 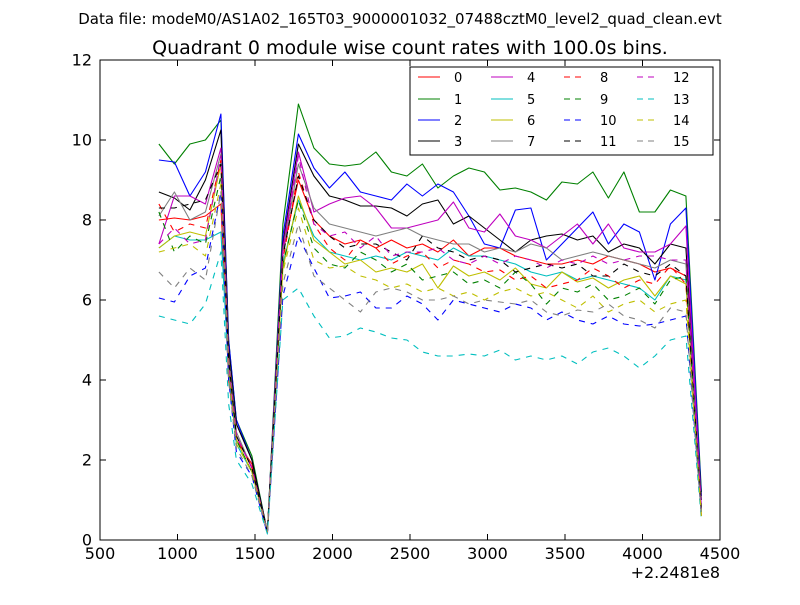 What do you see at coordinates (675, 572) in the screenshot?
I see `x-axis-offset-label: +2.2481e8` at bounding box center [675, 572].